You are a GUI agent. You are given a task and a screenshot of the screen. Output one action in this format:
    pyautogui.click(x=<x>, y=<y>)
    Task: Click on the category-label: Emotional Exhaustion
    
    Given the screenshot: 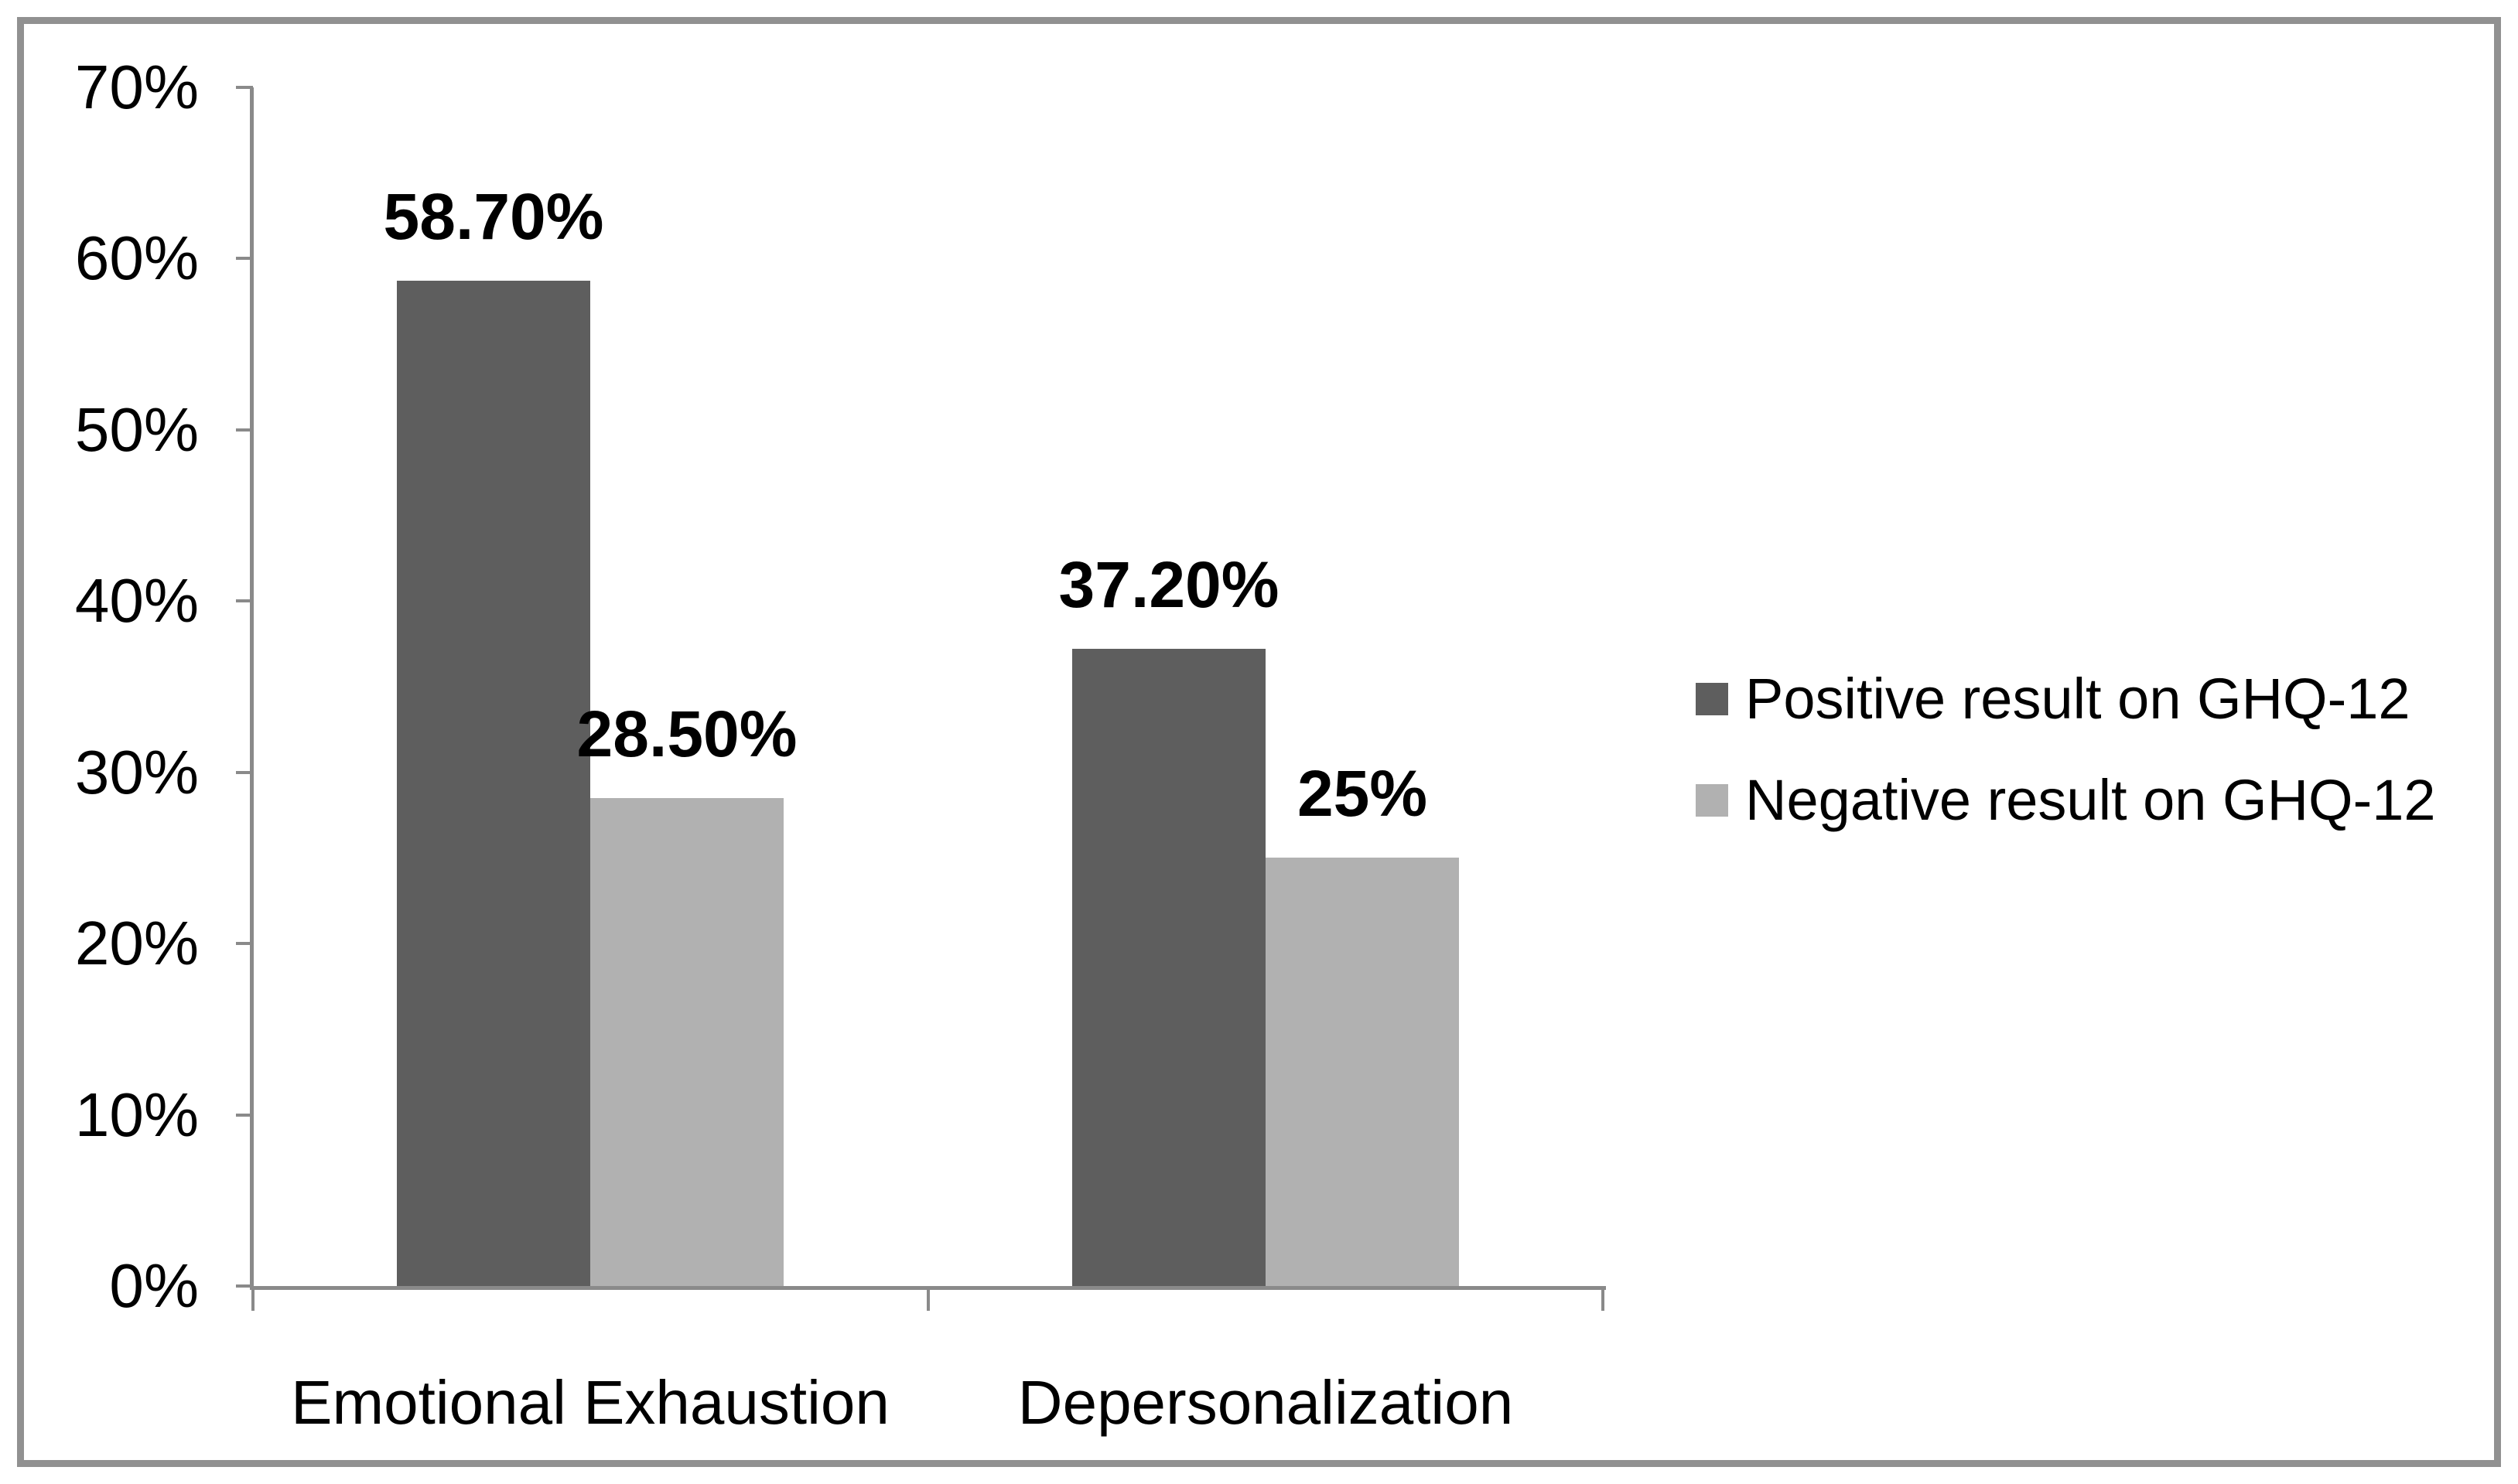 What is the action you would take?
    pyautogui.click(x=590, y=1402)
    